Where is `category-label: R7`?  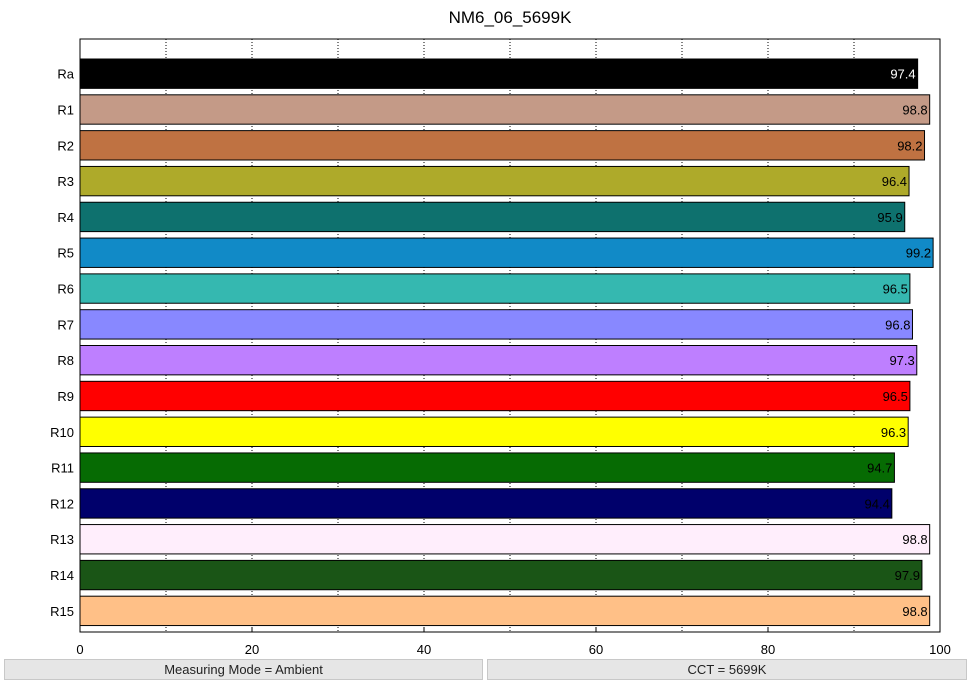
category-label: R7 is located at coordinates (65, 324).